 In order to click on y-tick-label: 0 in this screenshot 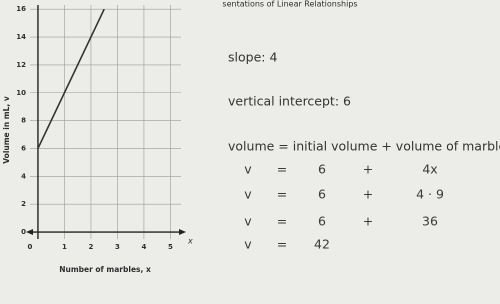, I will do `click(23, 232)`.